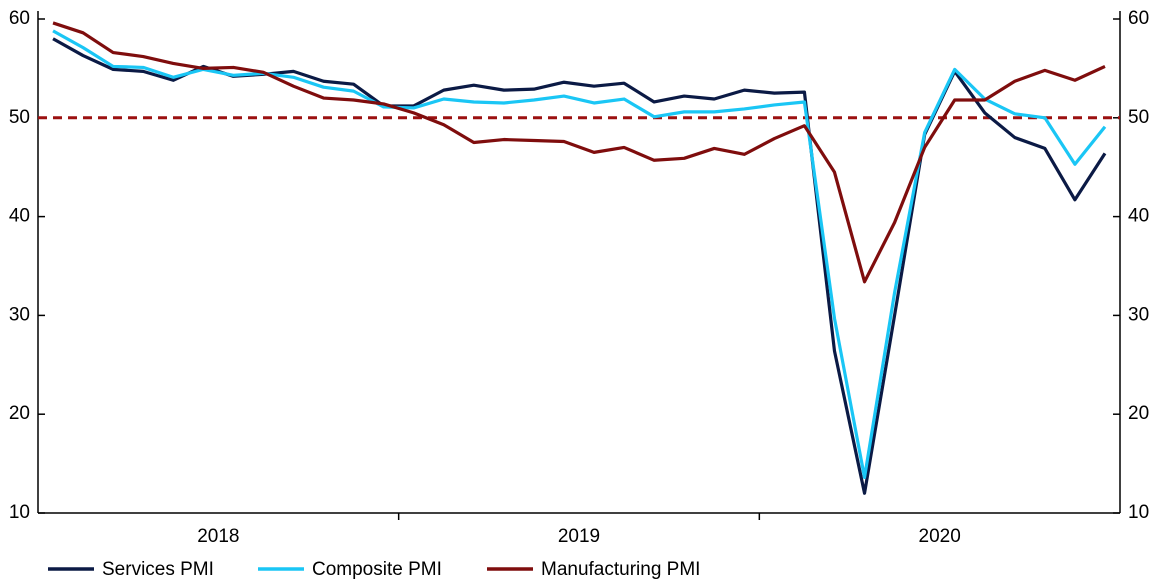 This screenshot has height=583, width=1170. What do you see at coordinates (1138, 216) in the screenshot?
I see `y2-tick-label: 40` at bounding box center [1138, 216].